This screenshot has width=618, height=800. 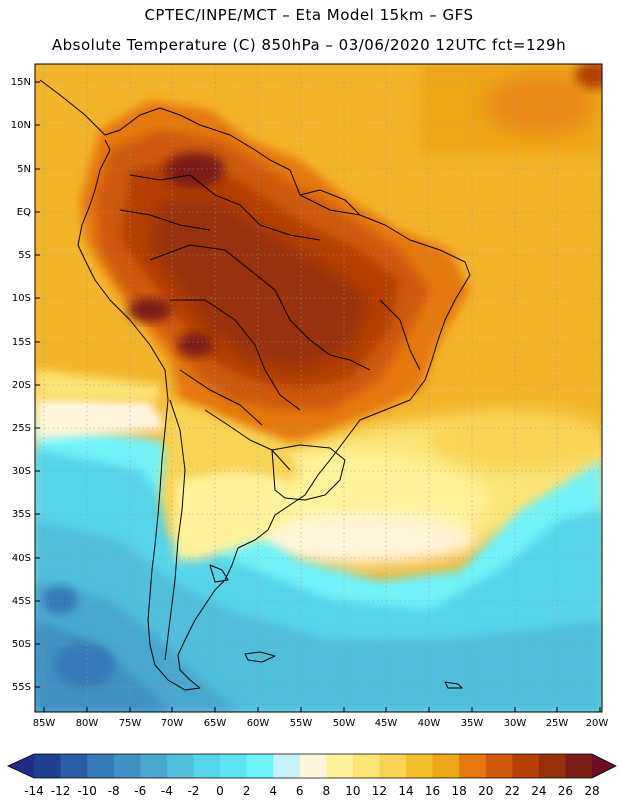 I want to click on colorbar-label: 2, so click(x=247, y=791).